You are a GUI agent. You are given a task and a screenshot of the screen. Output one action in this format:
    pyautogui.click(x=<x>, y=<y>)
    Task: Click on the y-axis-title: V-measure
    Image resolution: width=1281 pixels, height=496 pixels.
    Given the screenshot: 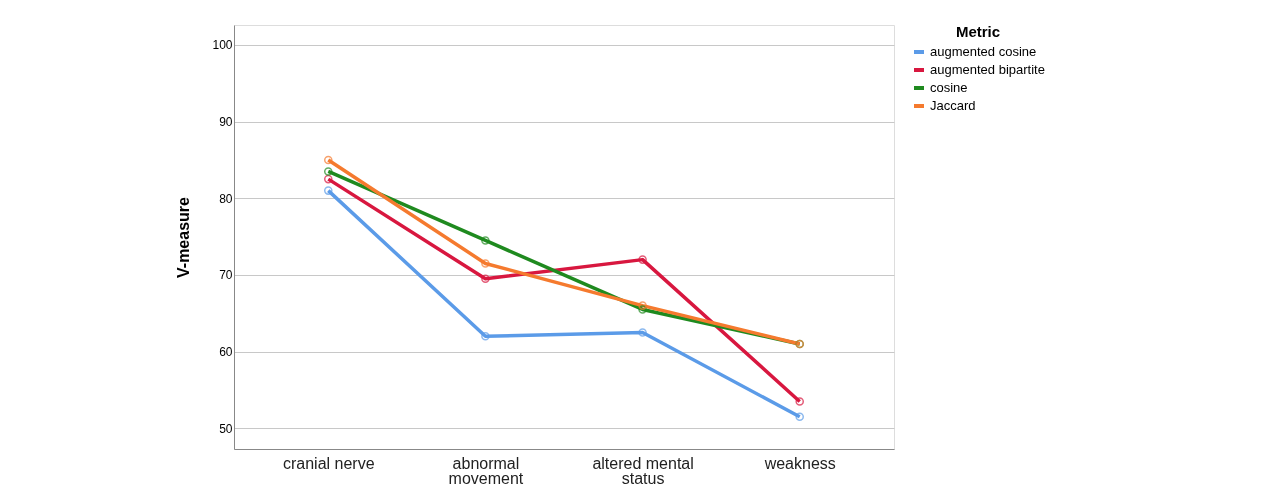 What is the action you would take?
    pyautogui.click(x=184, y=237)
    